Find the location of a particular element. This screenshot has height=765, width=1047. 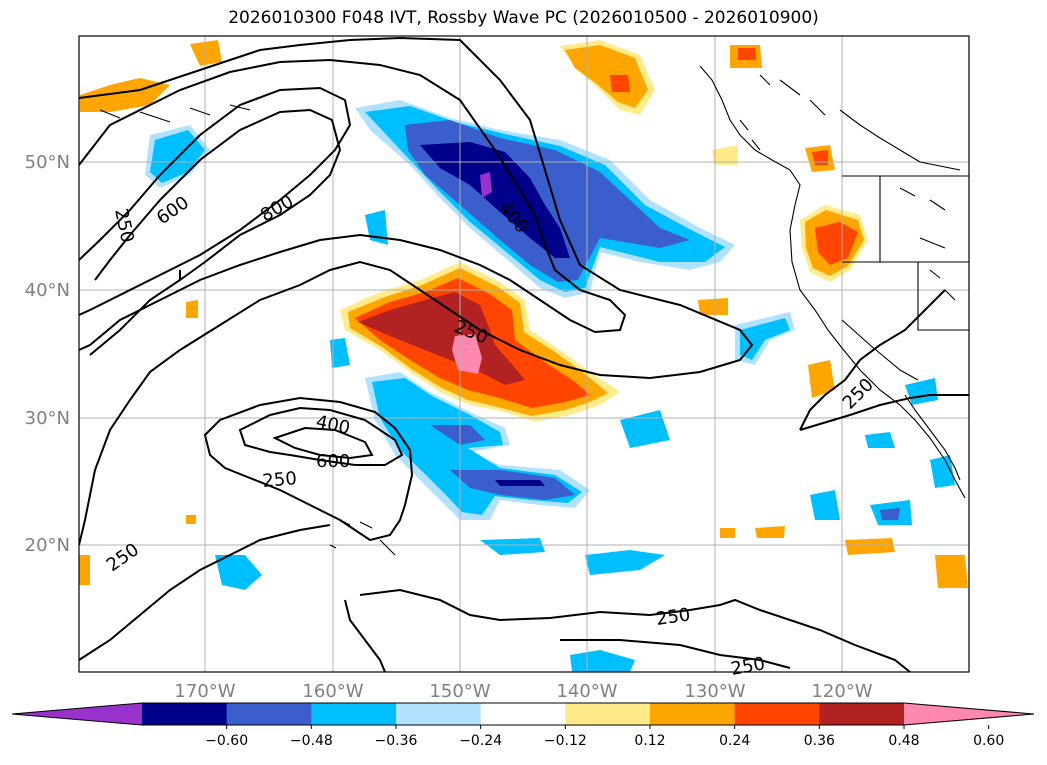

lat-label: 20°N is located at coordinates (47, 545).